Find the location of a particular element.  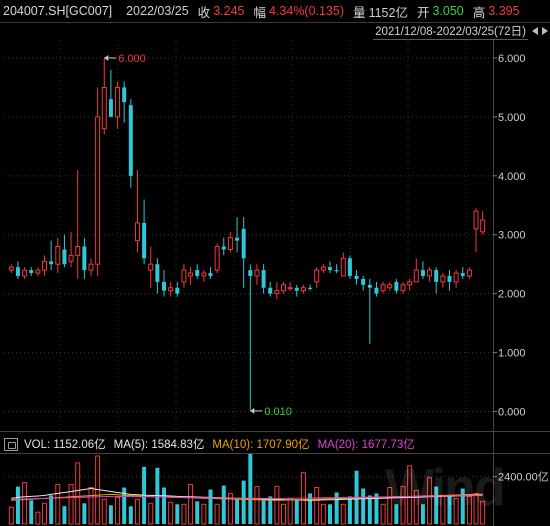

arrow-right-icon is located at coordinates (545, 31).